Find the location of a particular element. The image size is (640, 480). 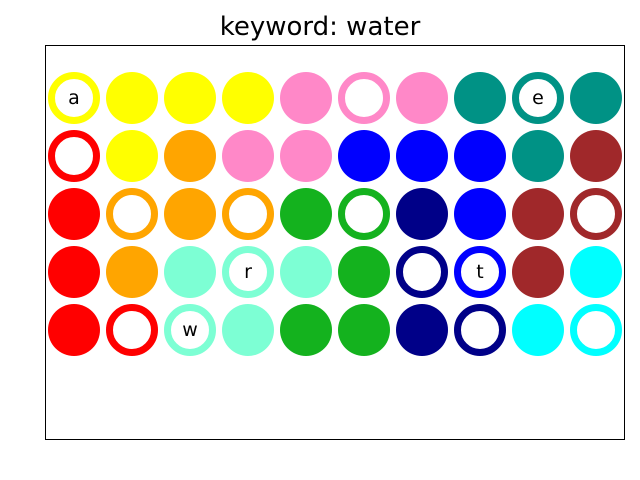

ring-cell: a is located at coordinates (74, 98).